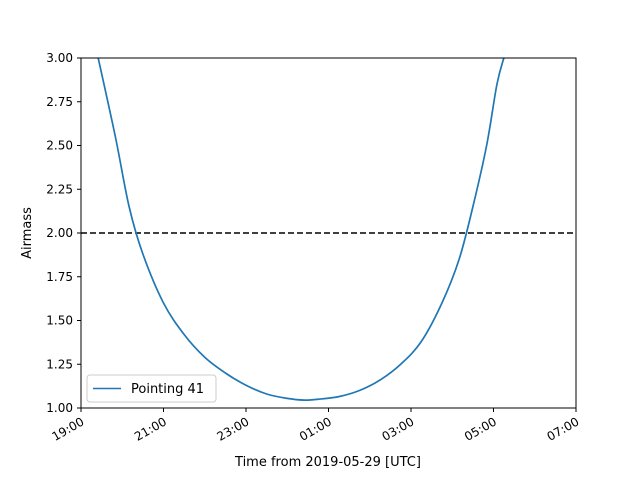 The width and height of the screenshot is (640, 480). What do you see at coordinates (59, 58) in the screenshot?
I see `y-tick-label: 3.00` at bounding box center [59, 58].